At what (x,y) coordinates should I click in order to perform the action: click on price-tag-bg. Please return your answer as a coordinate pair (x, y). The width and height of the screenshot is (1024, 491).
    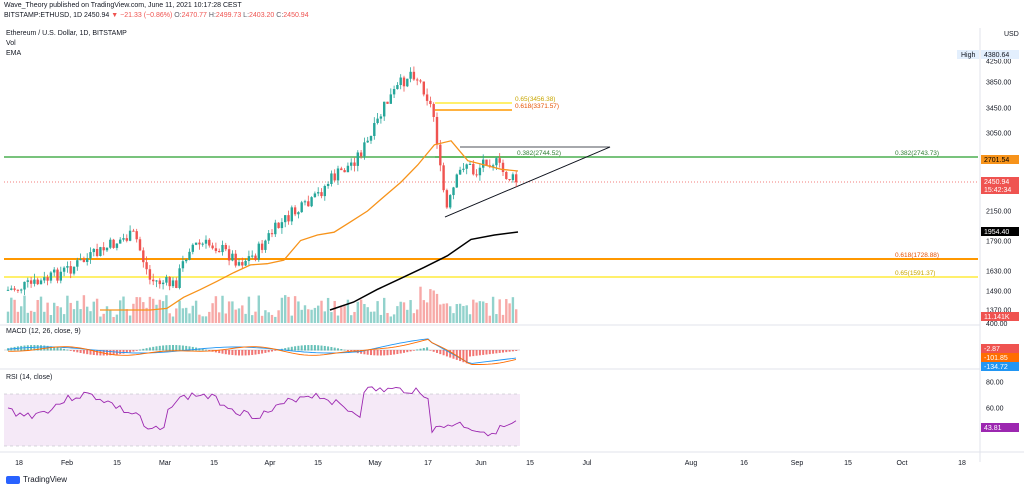
    Looking at the image, I should click on (1000, 181).